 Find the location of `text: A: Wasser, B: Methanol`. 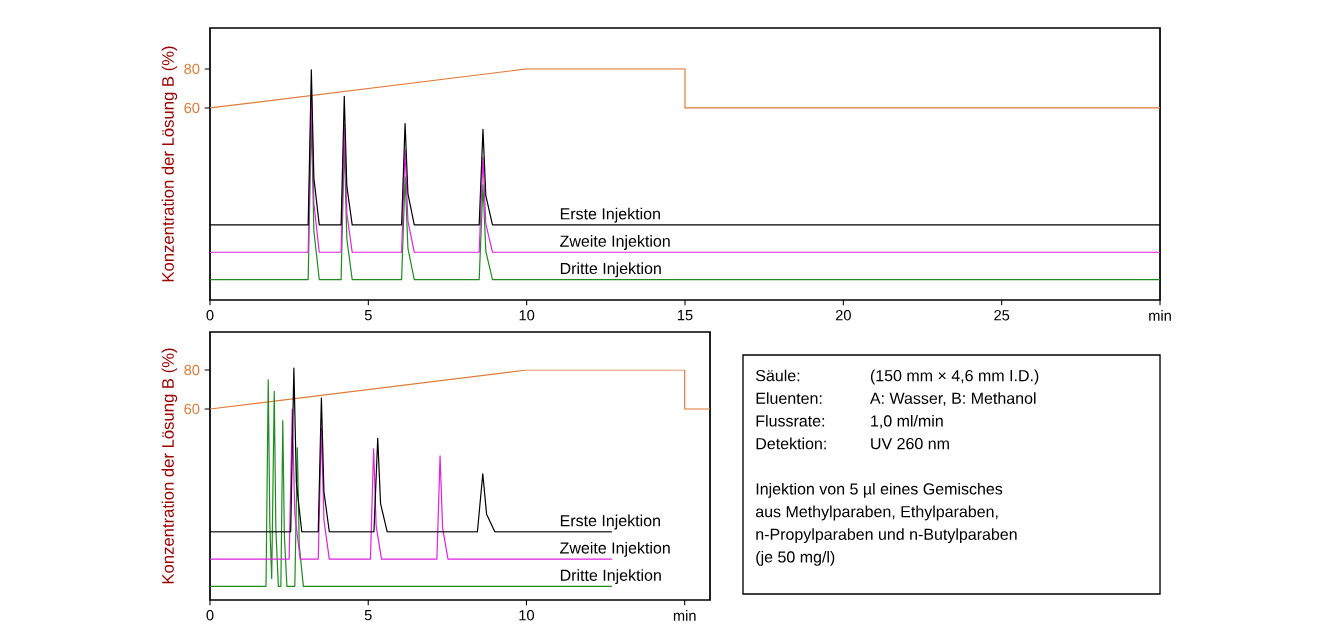

text: A: Wasser, B: Methanol is located at coordinates (952, 399).